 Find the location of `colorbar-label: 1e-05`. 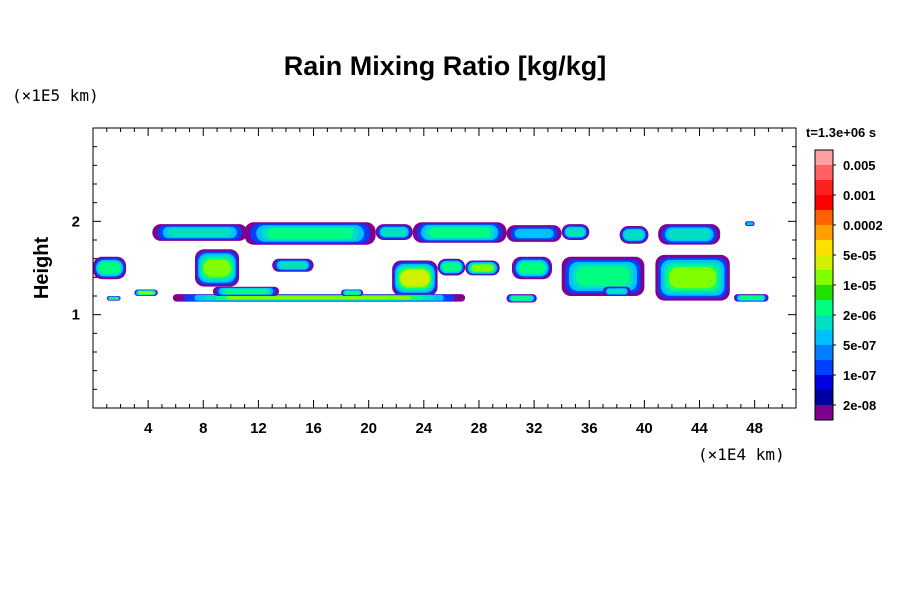

colorbar-label: 1e-05 is located at coordinates (859, 285).